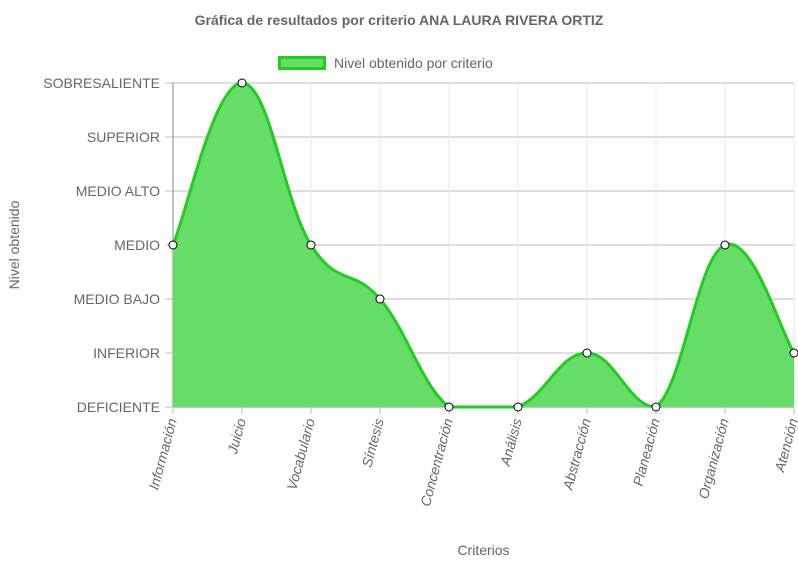  I want to click on x-tick-label: Análisis, so click(511, 443).